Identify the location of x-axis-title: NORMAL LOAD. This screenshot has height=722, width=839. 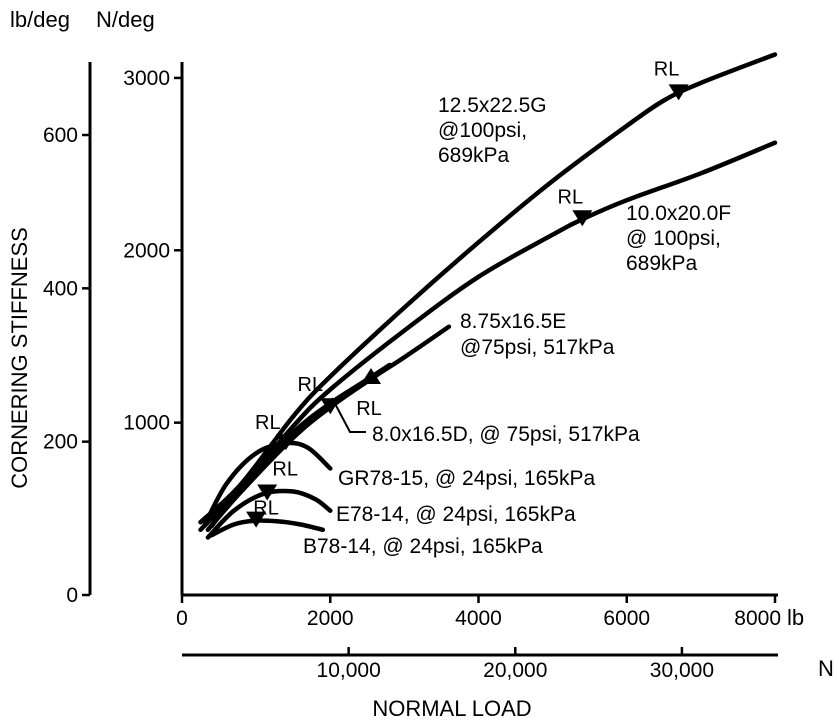
(451, 708).